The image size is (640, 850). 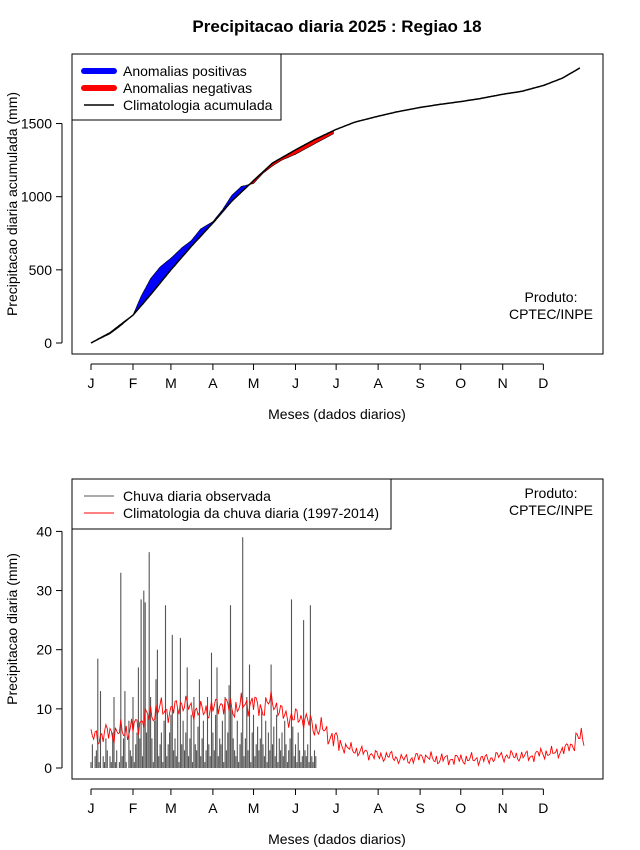 I want to click on top-annotation-product: Produto:, so click(x=551, y=297).